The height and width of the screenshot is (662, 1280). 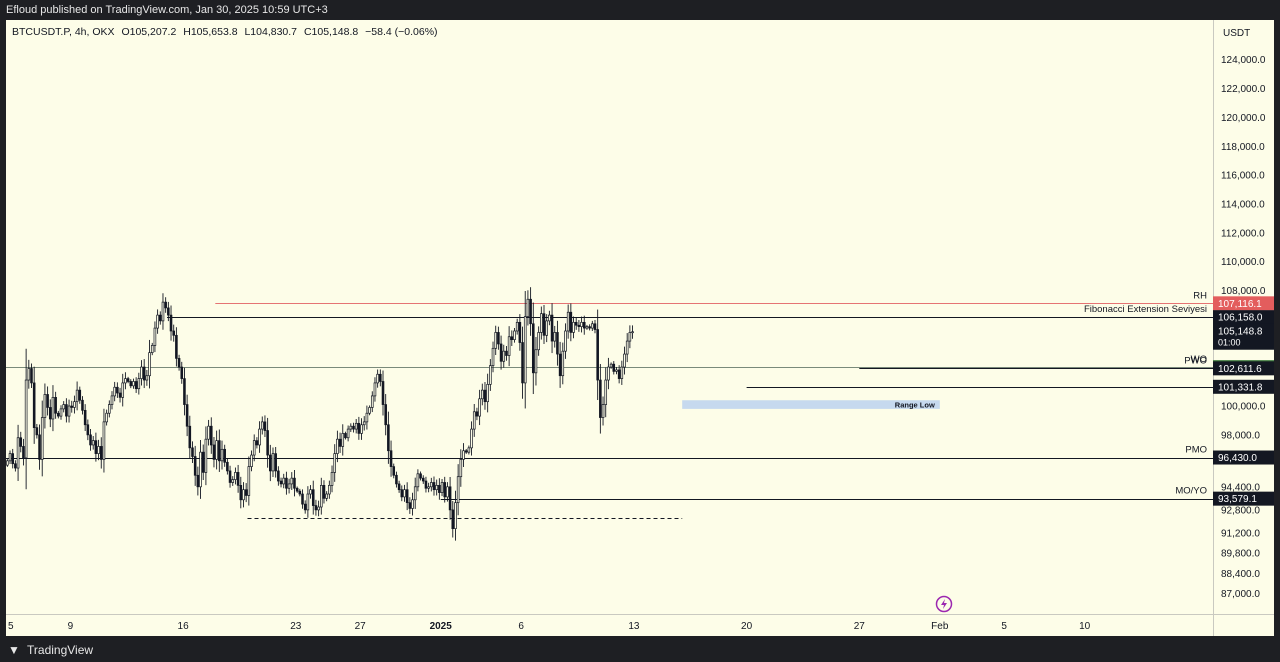 I want to click on level-label: Fibonacci Extension Seviyesi, so click(x=1145, y=309).